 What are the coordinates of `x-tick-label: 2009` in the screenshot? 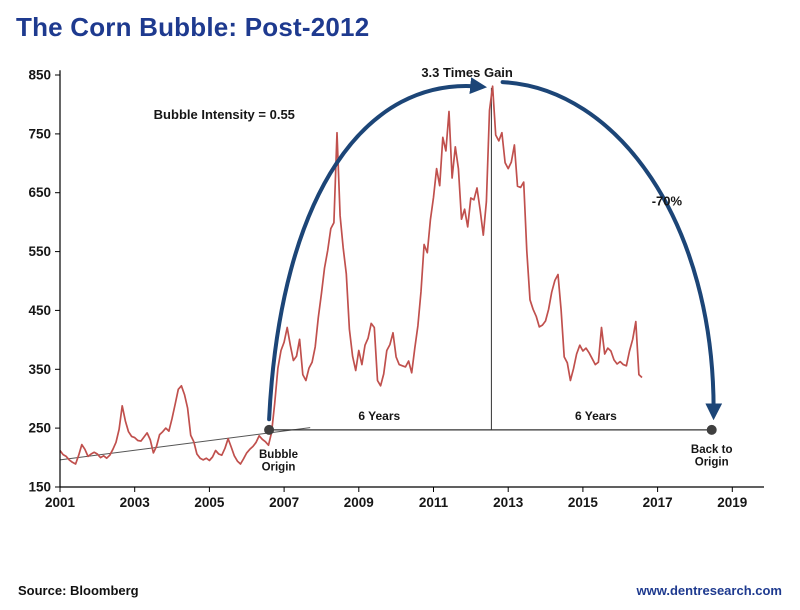 It's located at (359, 502).